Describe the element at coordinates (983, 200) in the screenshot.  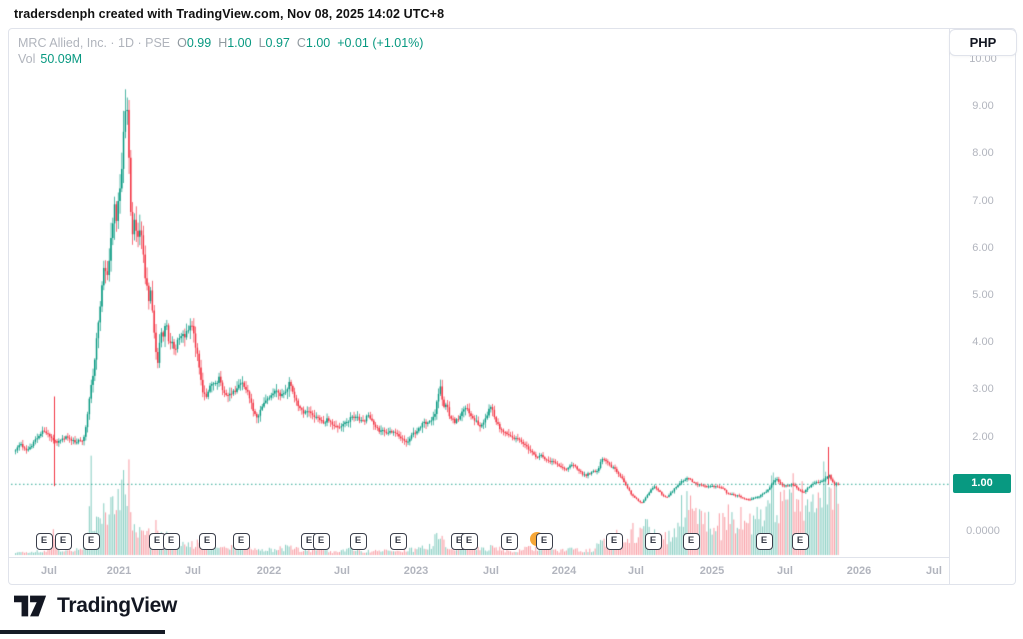
I see `price-tick-label: 7.00` at that location.